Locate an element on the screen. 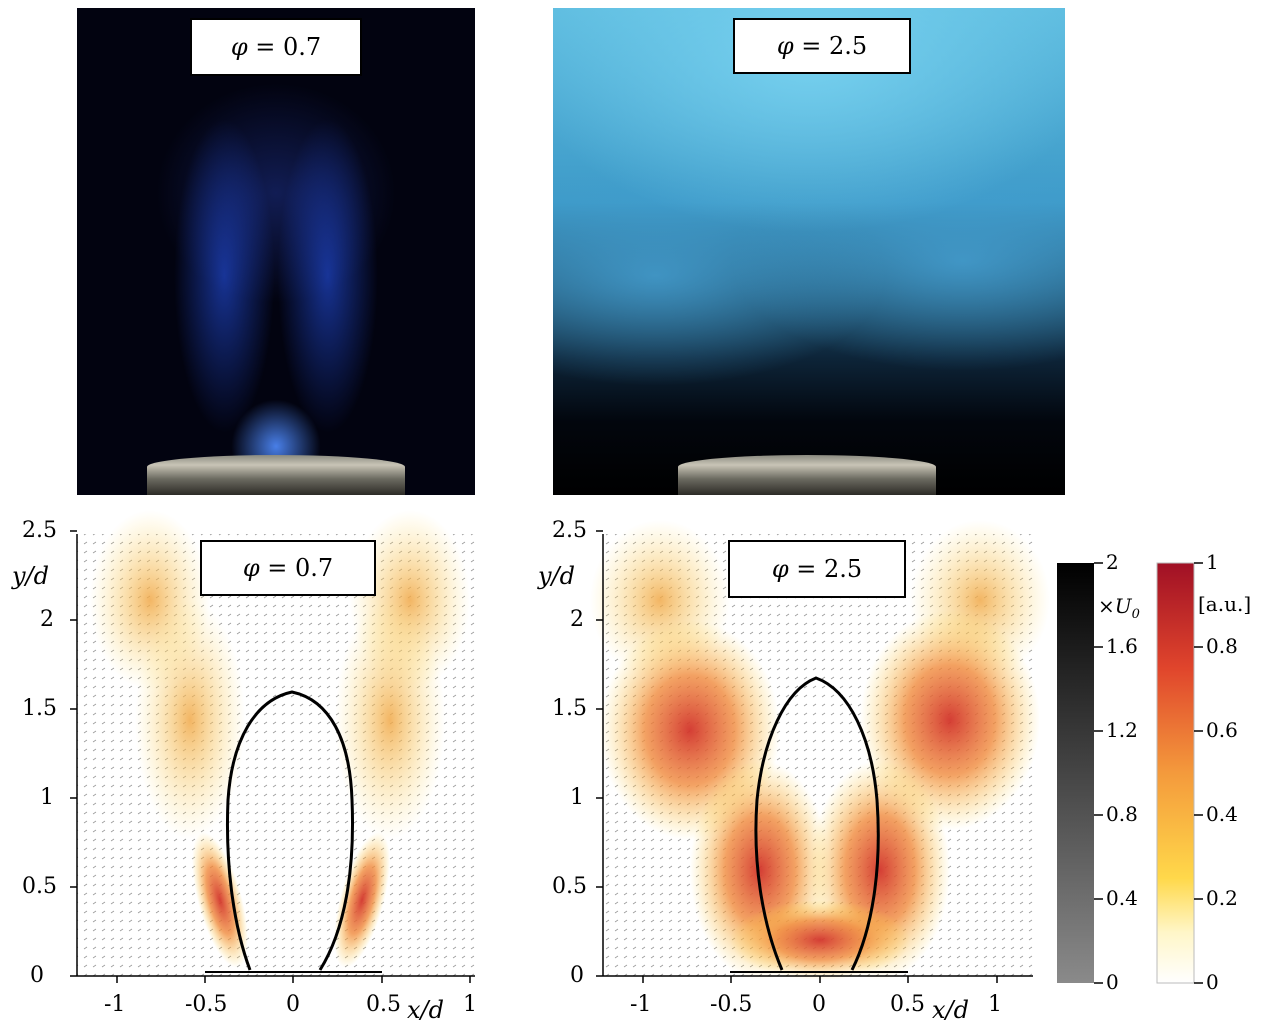  photo-label-rich: φ = 2.5 is located at coordinates (822, 46).